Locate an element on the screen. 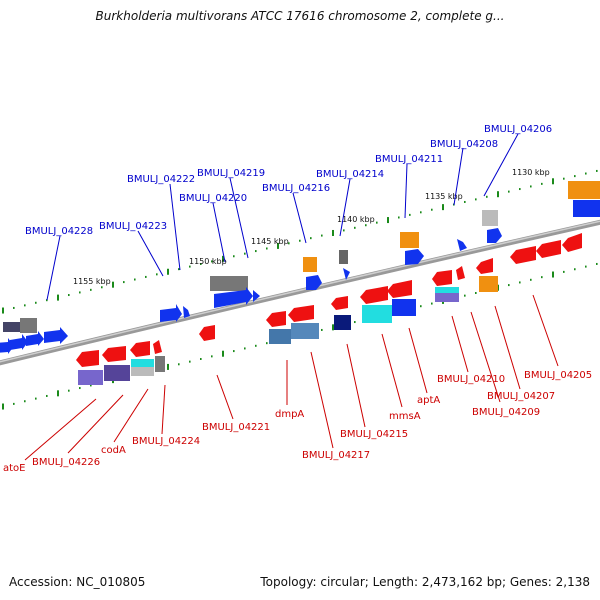 Image resolution: width=600 pixels, height=600 pixels. gene-label-reverse: BMULJ_04224 is located at coordinates (166, 441).